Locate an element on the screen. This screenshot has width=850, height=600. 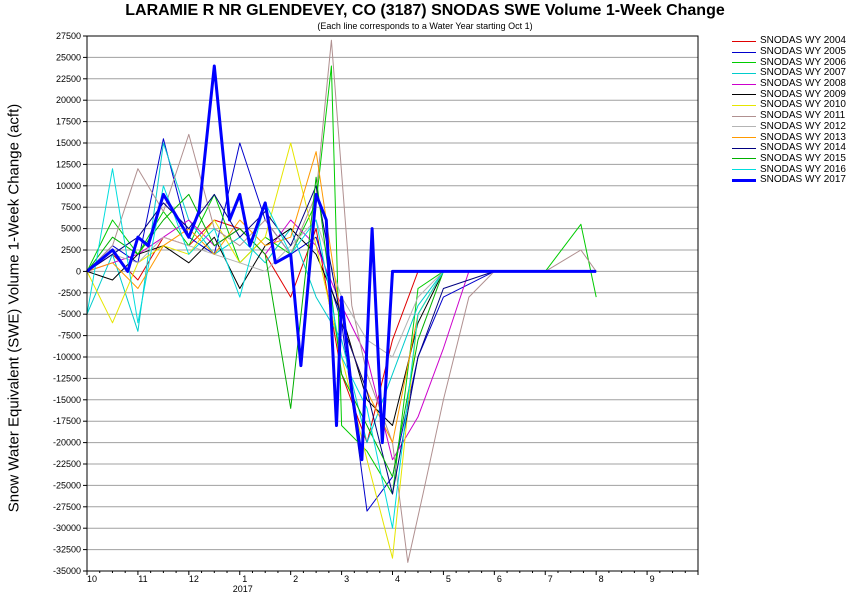
y-tick-label: -17500 is located at coordinates (67, 421).